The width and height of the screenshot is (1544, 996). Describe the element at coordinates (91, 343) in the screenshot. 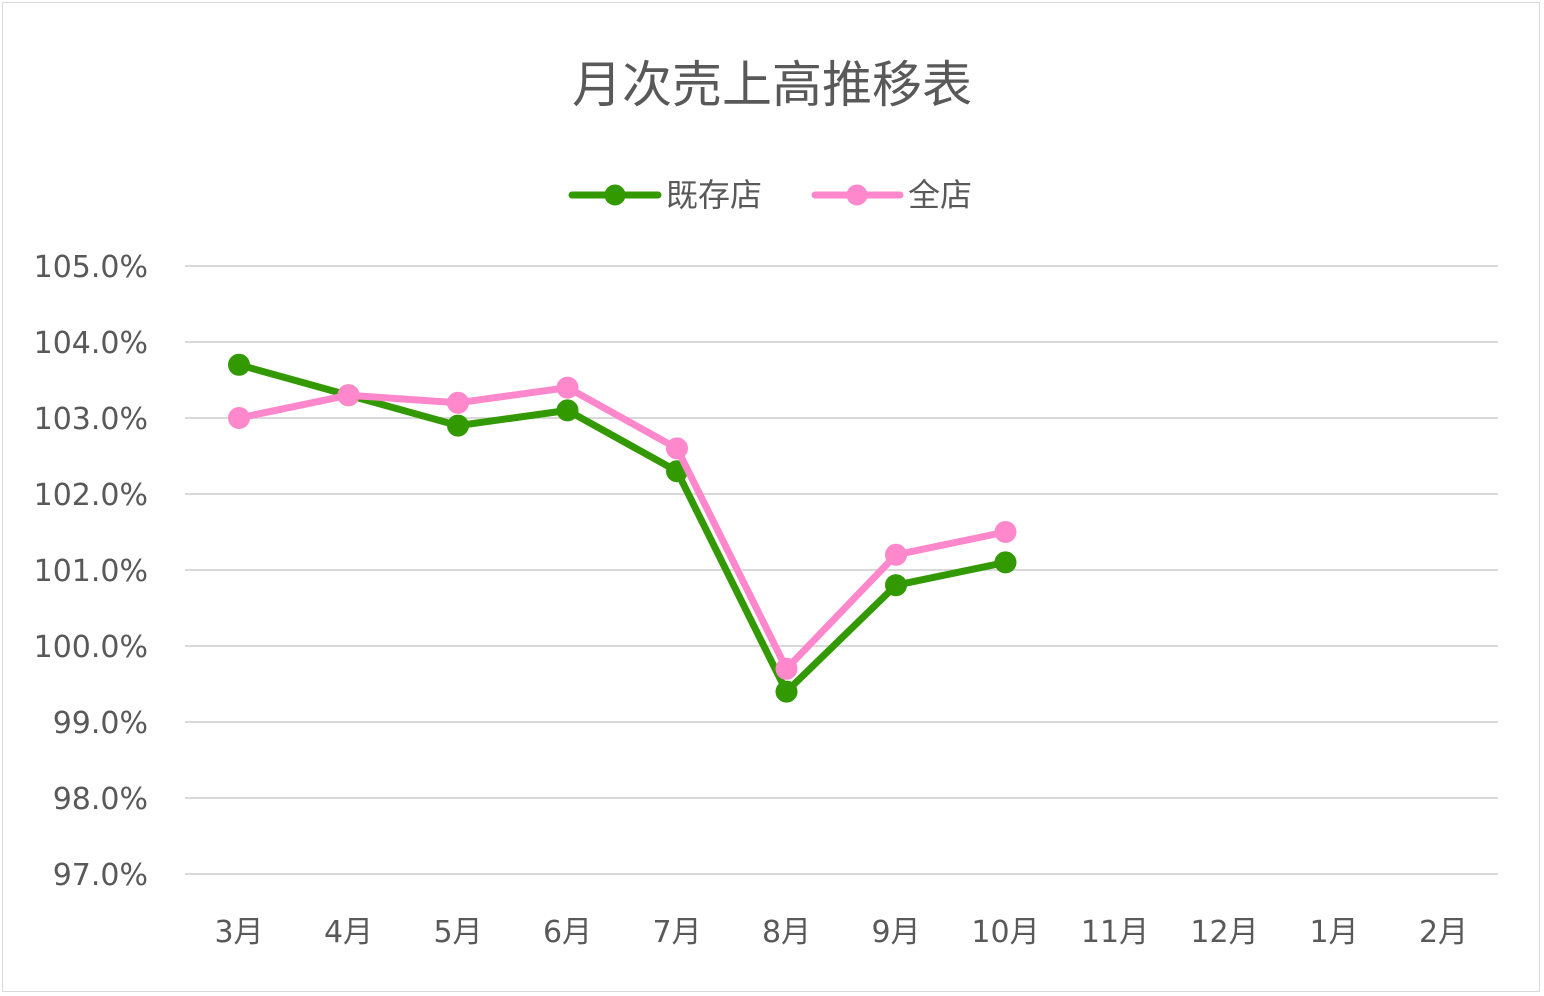

I see `y-tick-label-7: 104.0%` at that location.